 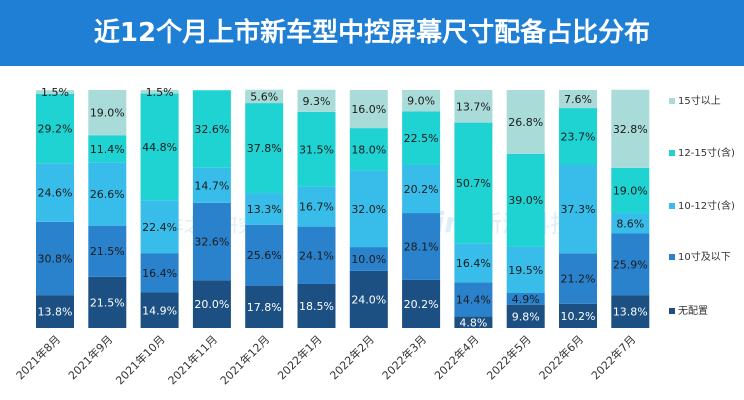 I want to click on data-label: 29.2%, so click(x=55, y=129).